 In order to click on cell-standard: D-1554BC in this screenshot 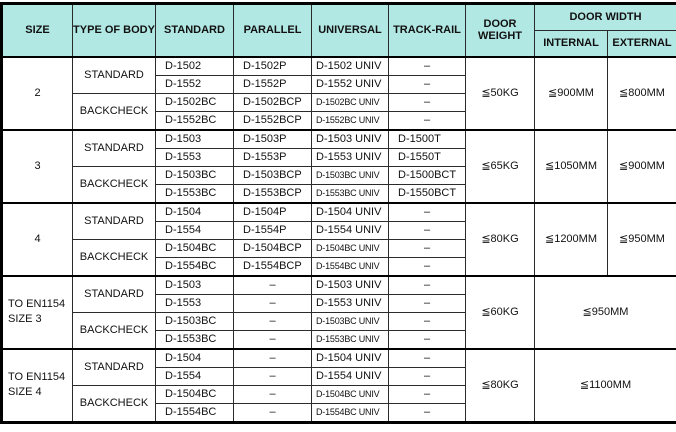, I will do `click(194, 412)`.